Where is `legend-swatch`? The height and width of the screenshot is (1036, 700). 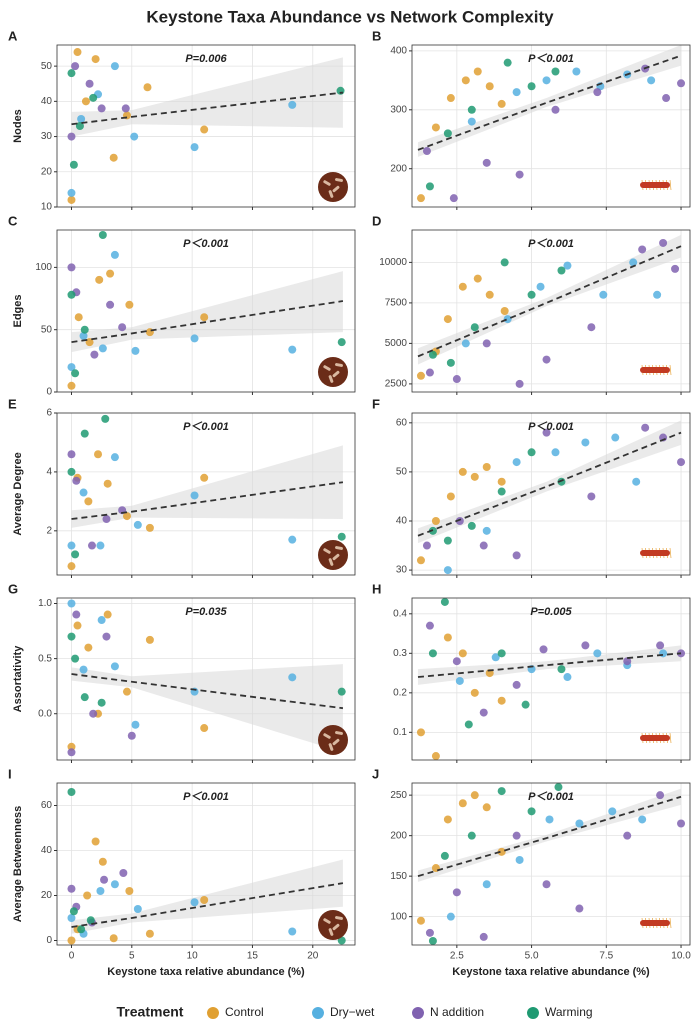 legend-swatch is located at coordinates (533, 1013).